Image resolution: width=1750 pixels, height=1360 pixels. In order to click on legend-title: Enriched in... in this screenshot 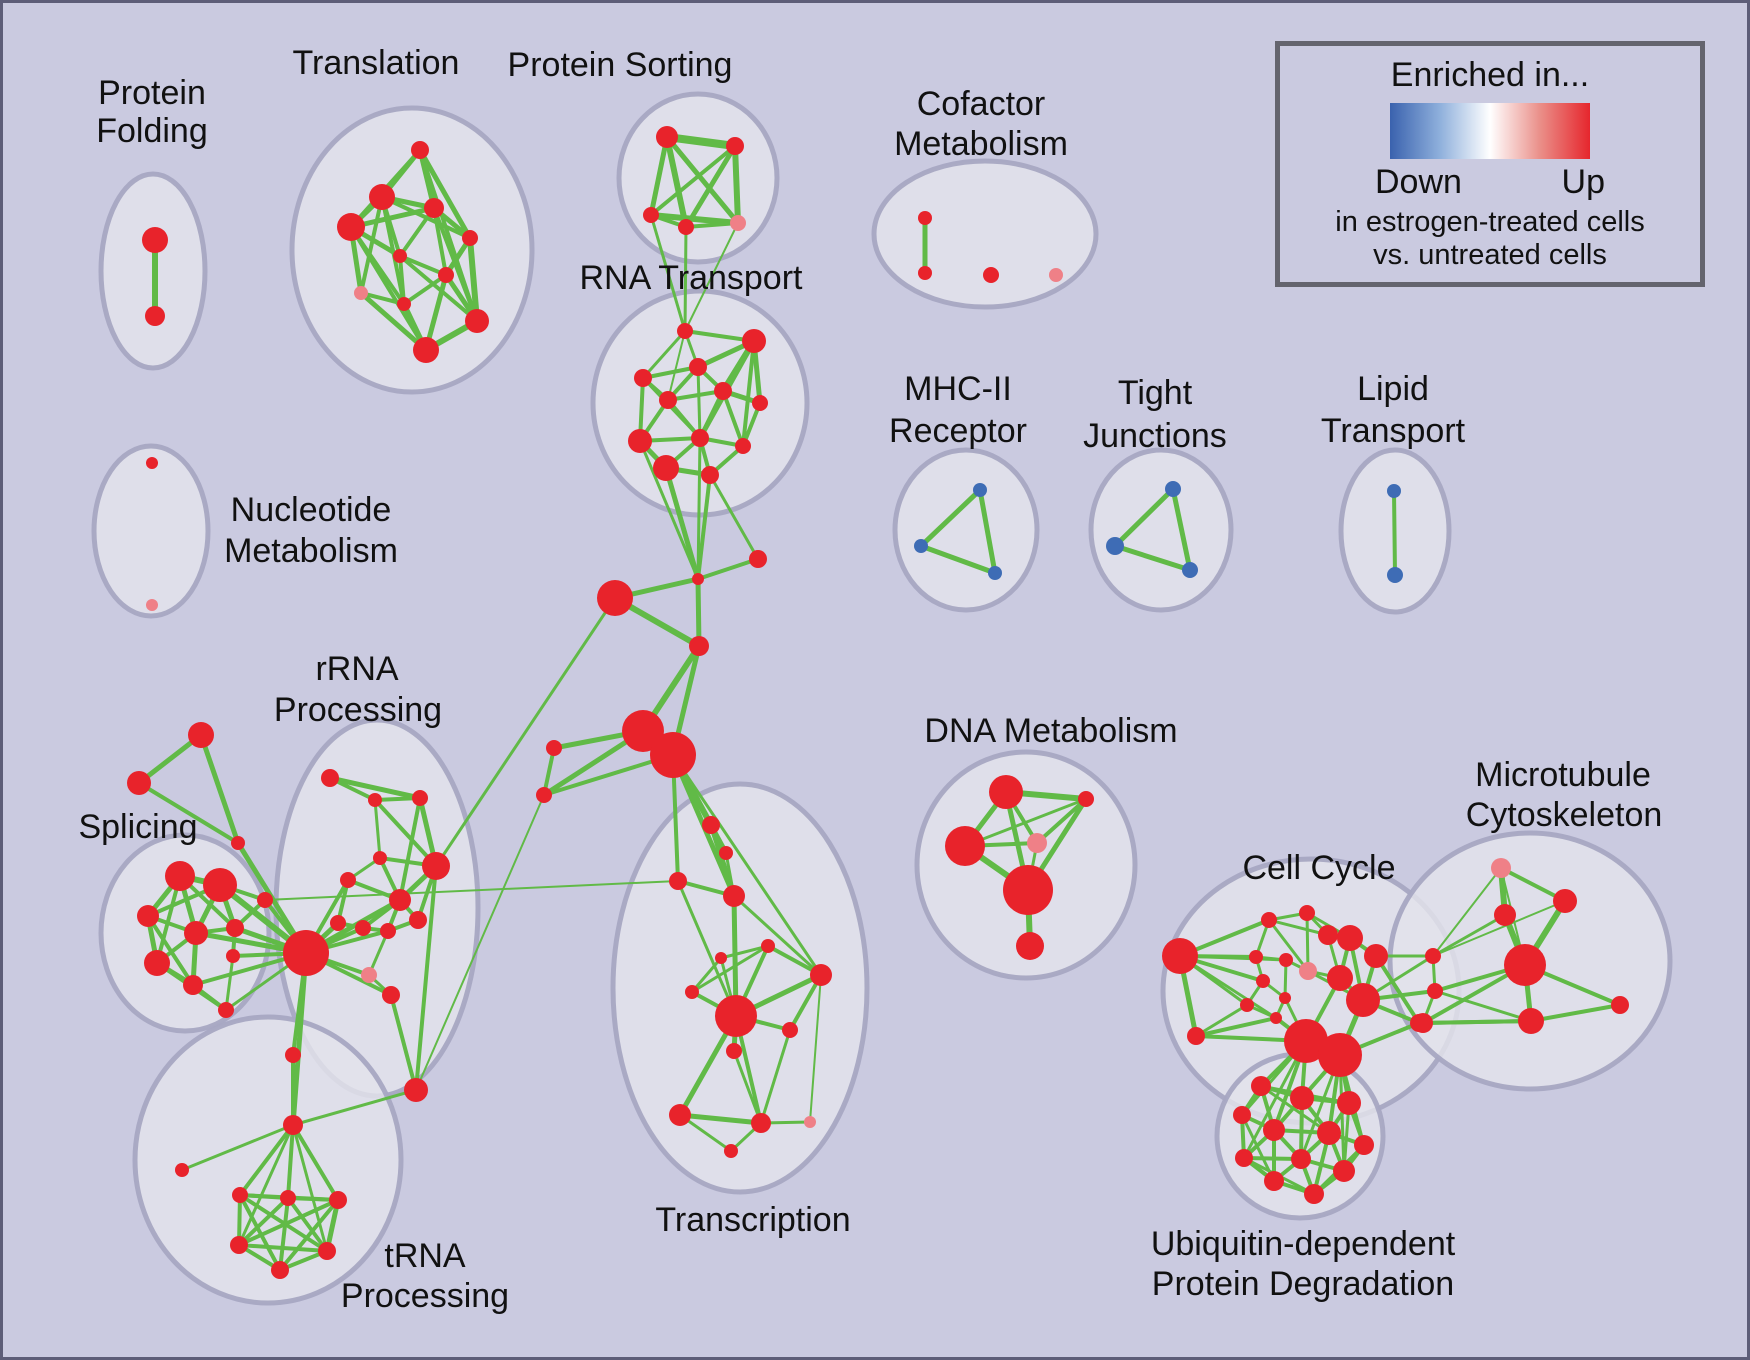, I will do `click(1490, 75)`.